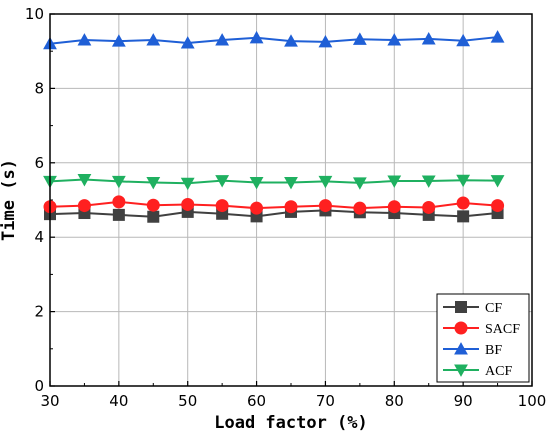 The width and height of the screenshot is (550, 434). Describe the element at coordinates (39, 312) in the screenshot. I see `y-tick-label: 2` at that location.